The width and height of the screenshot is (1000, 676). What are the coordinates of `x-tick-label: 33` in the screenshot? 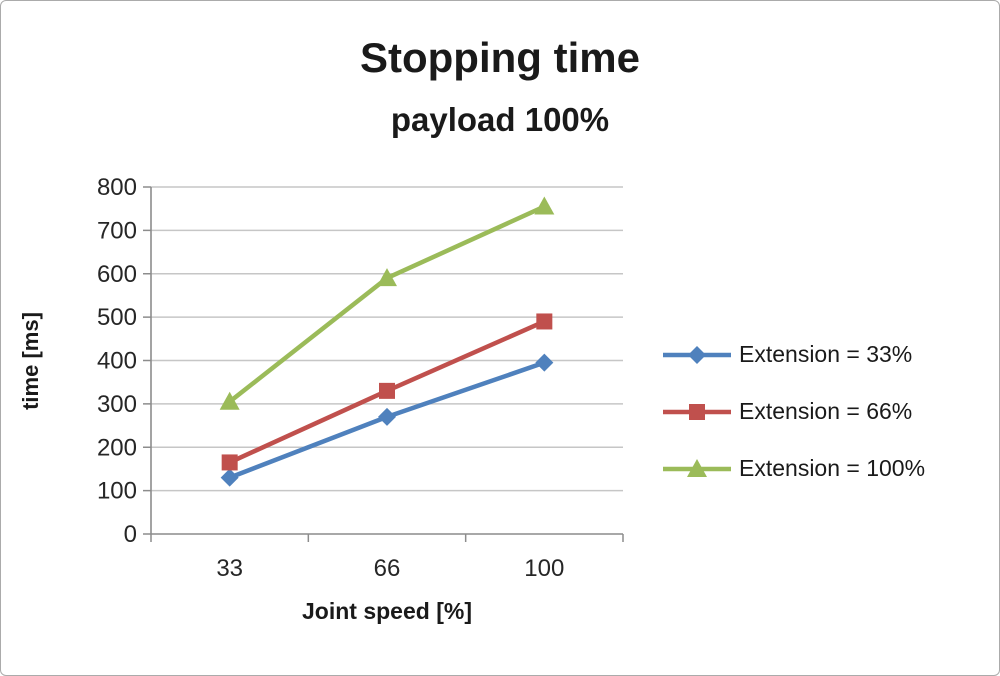 It's located at (229, 568).